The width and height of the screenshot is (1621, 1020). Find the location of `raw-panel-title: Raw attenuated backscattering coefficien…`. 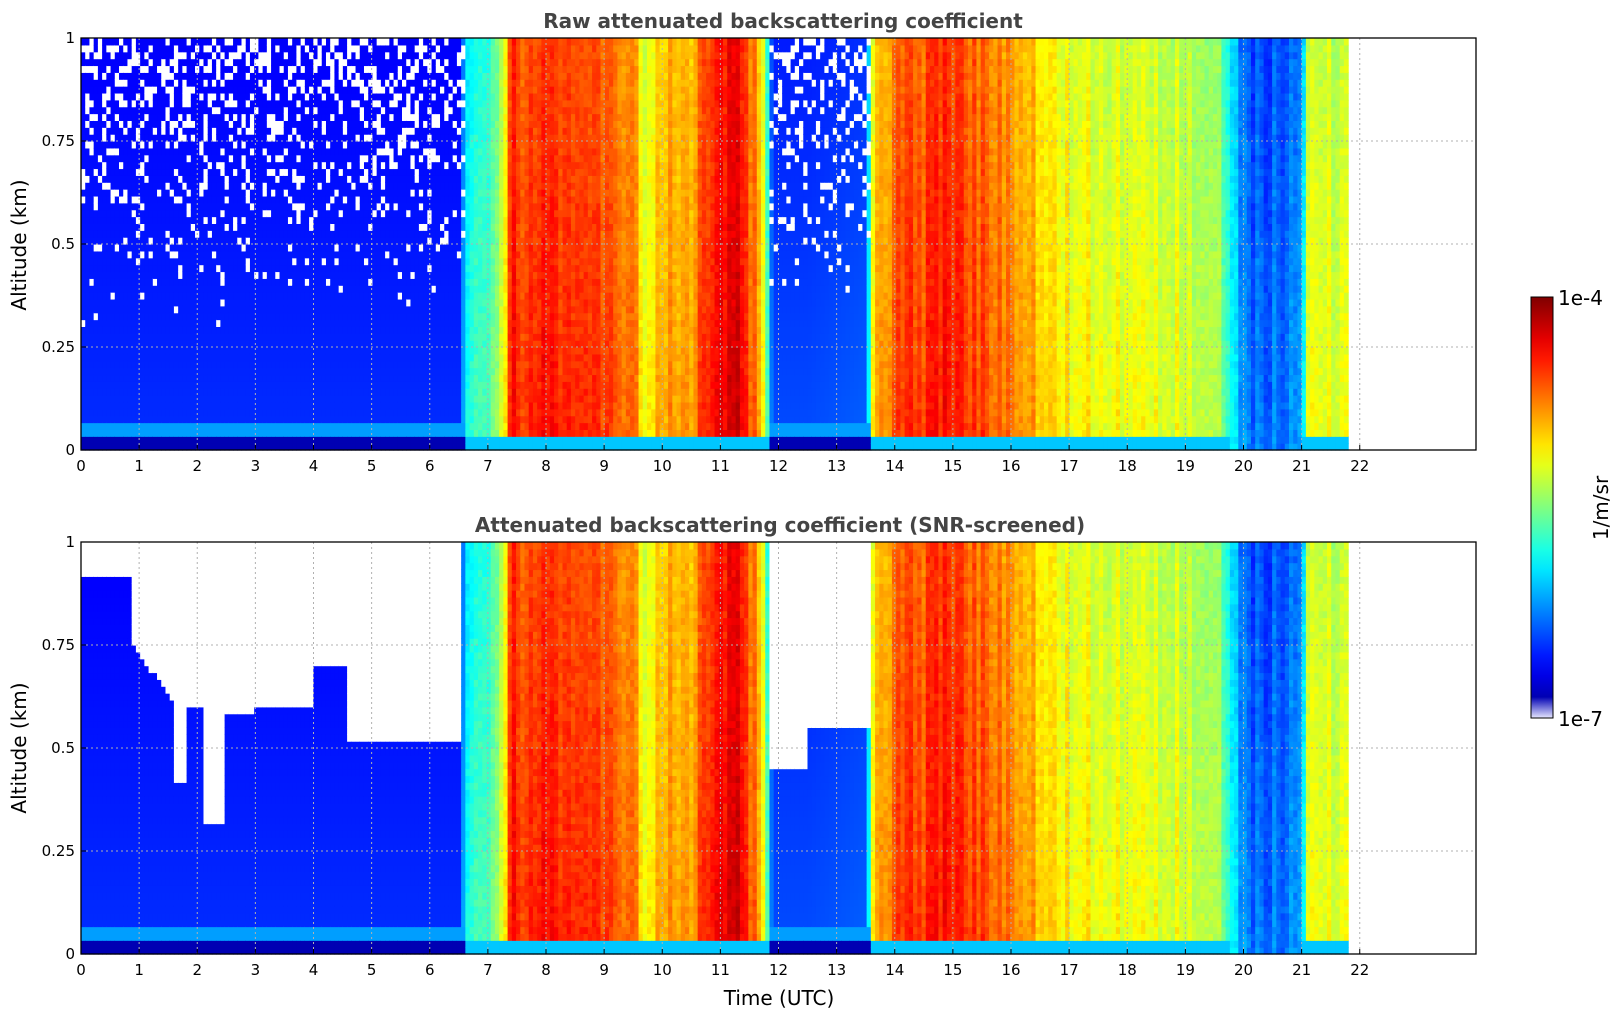

raw-panel-title: Raw attenuated backscattering coefficien… is located at coordinates (783, 21).